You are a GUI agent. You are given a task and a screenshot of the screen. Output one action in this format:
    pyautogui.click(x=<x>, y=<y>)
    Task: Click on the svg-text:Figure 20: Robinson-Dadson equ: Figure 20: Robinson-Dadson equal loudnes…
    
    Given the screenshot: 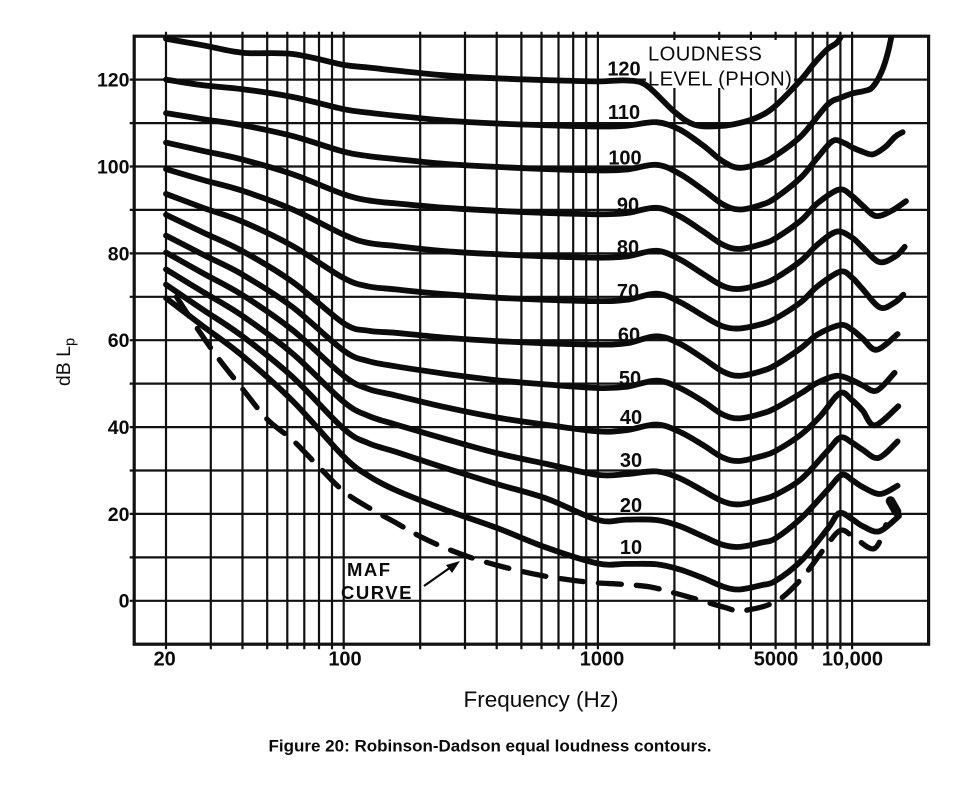 What is the action you would take?
    pyautogui.click(x=490, y=746)
    